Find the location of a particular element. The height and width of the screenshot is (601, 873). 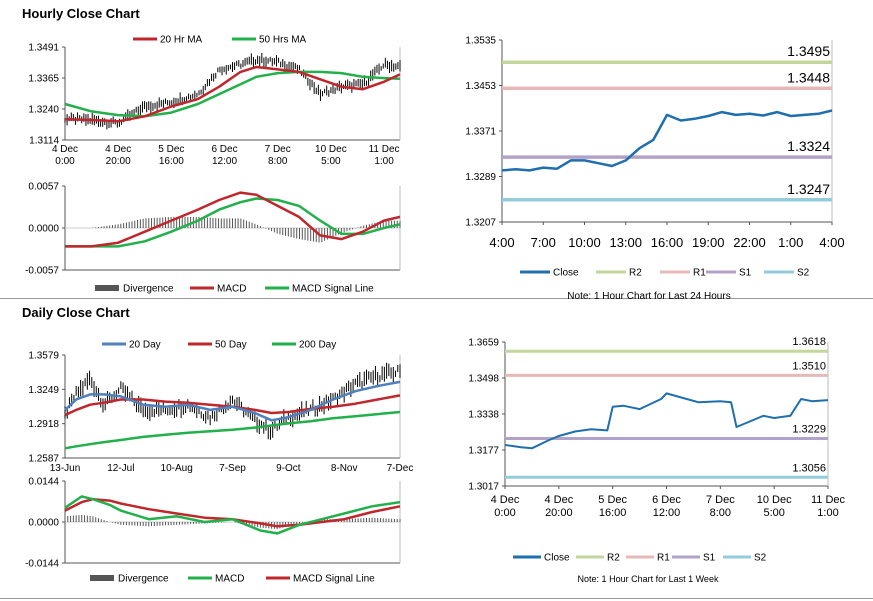

daily-price-xtick-label: 7-Dec is located at coordinates (400, 468).